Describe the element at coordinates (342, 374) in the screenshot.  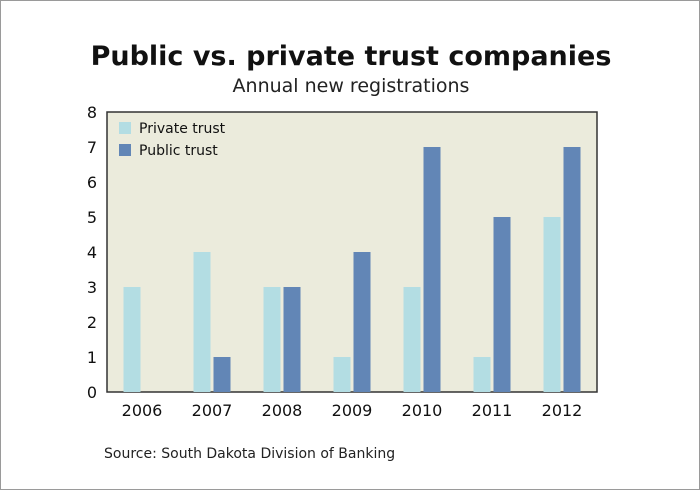
I see `bar-private-trust-2009` at that location.